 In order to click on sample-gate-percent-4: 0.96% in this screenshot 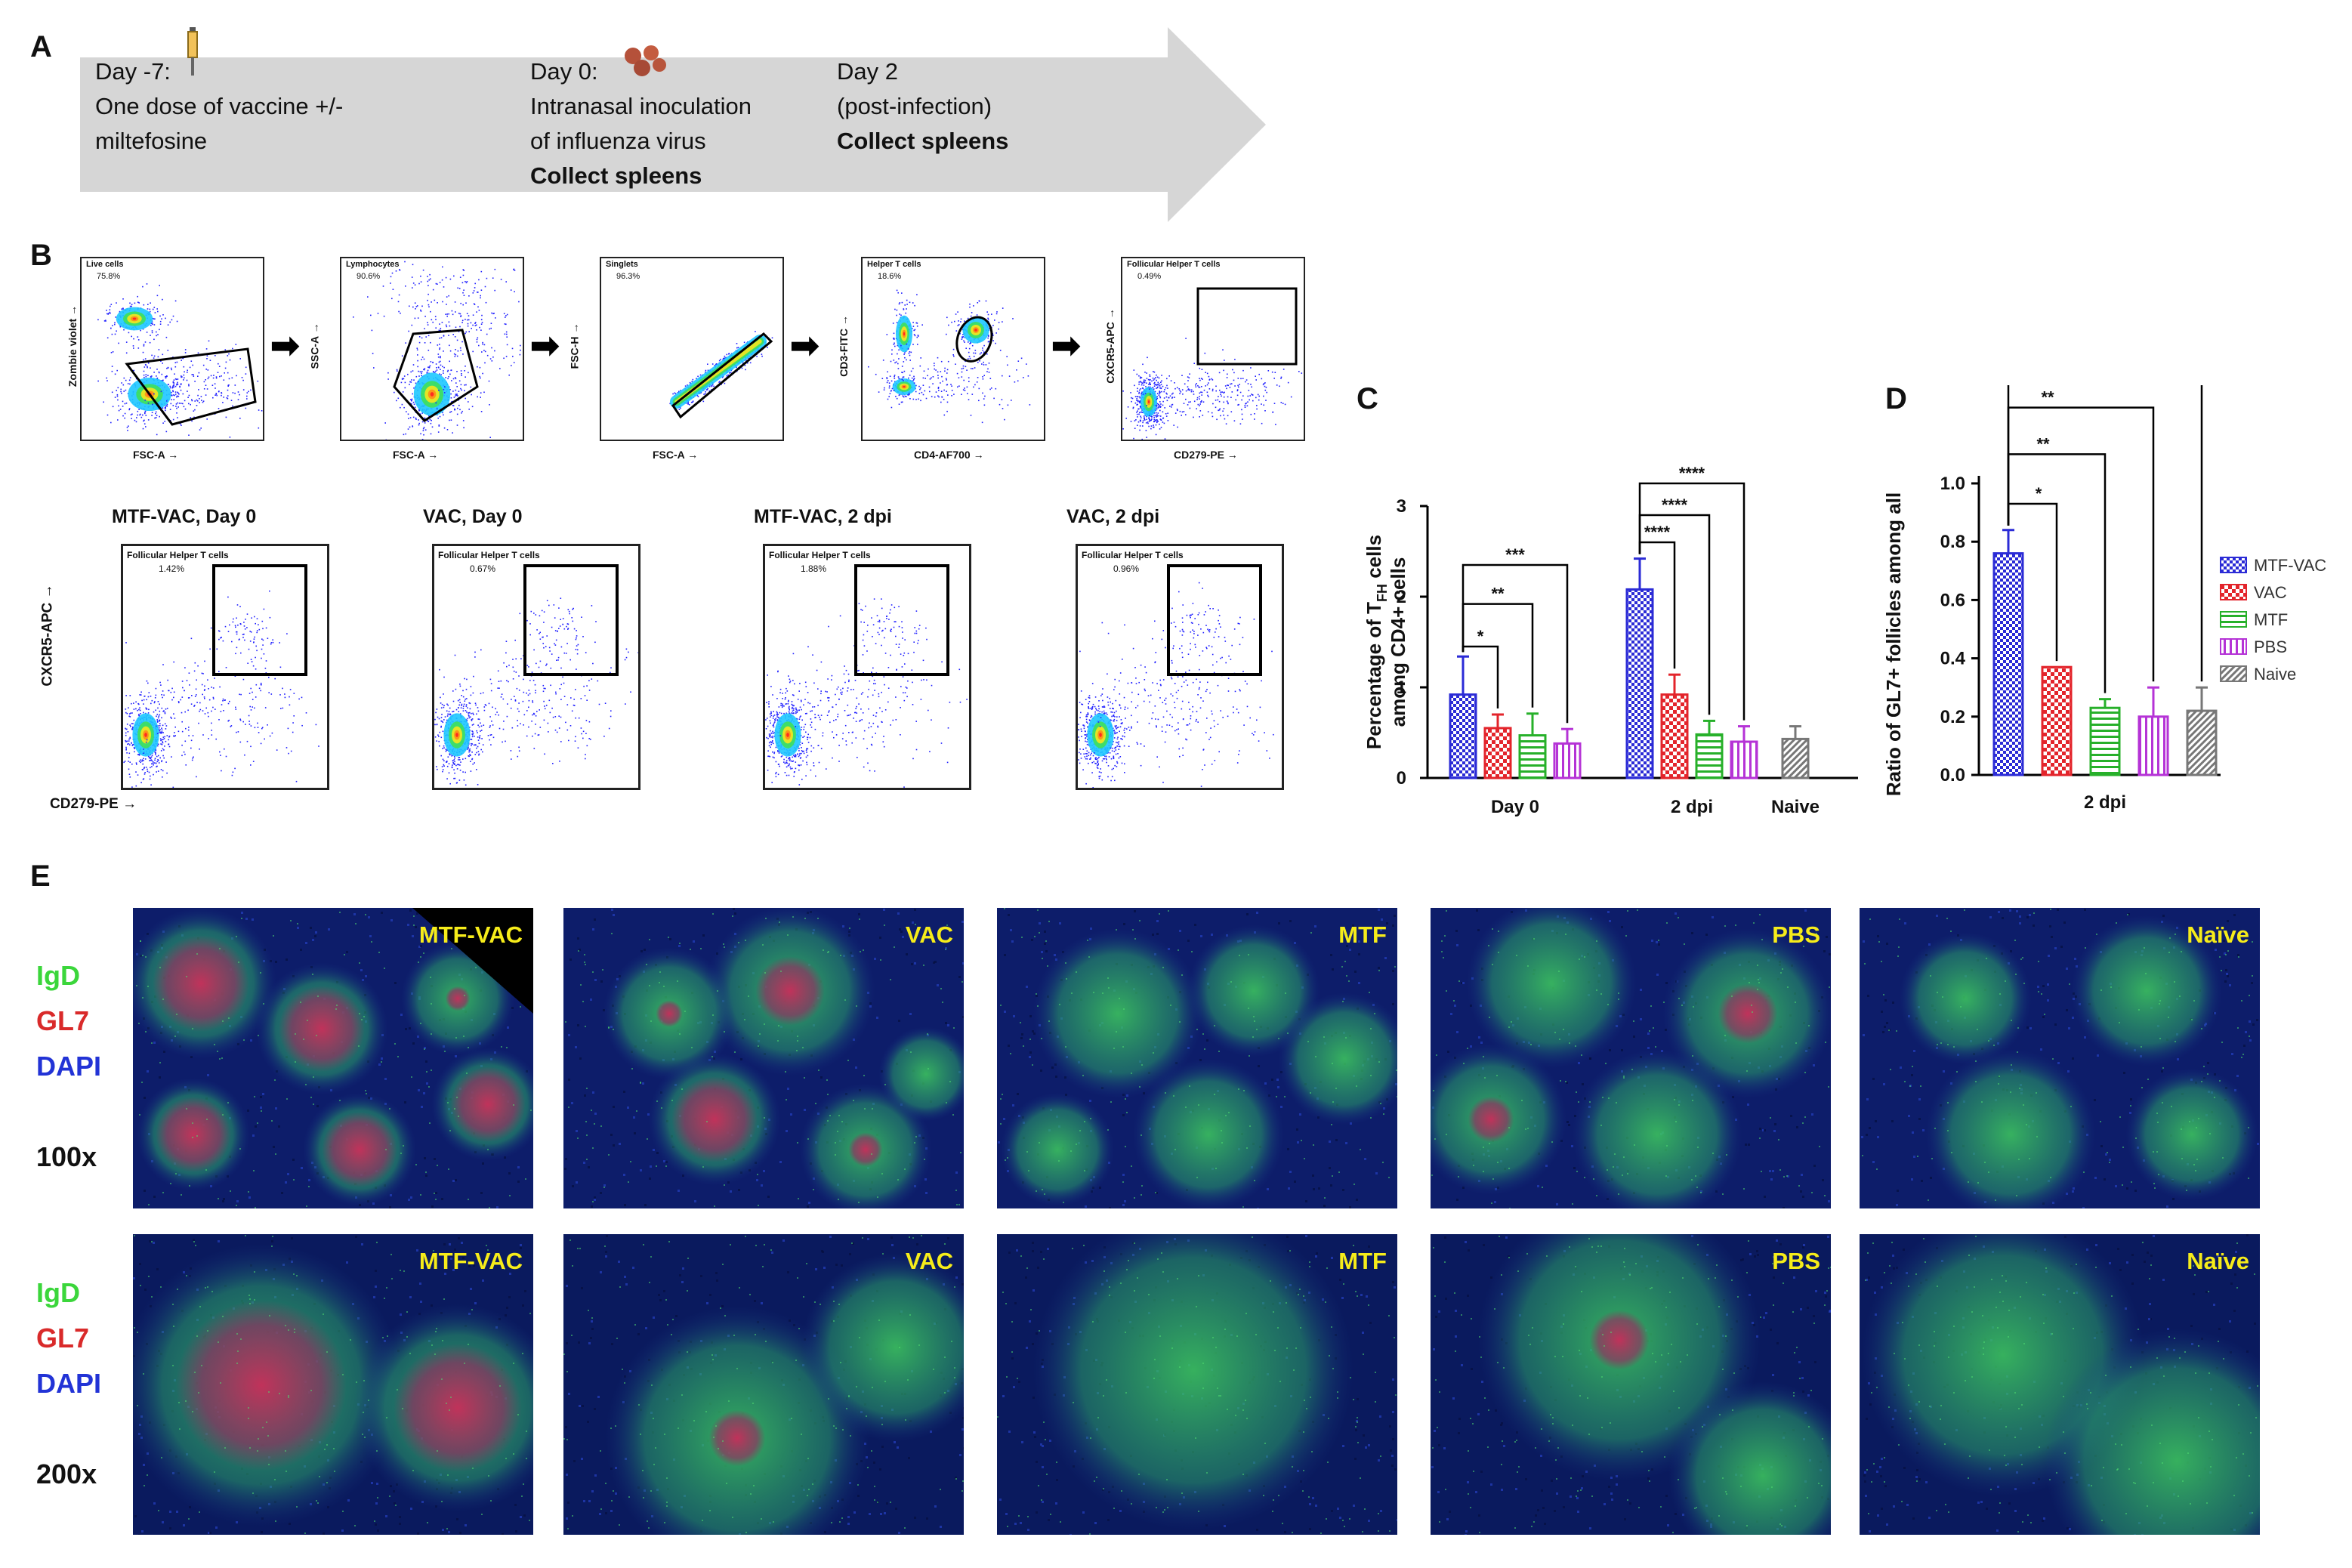, I will do `click(1126, 568)`.